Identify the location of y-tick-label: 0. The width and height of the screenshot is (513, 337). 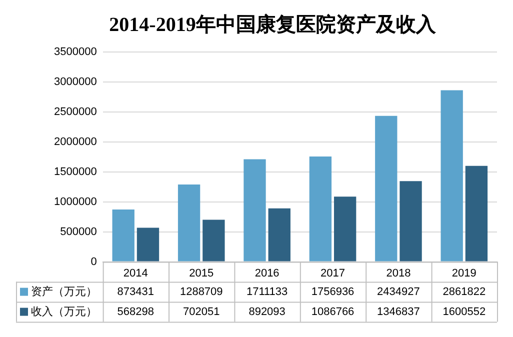
(93, 262).